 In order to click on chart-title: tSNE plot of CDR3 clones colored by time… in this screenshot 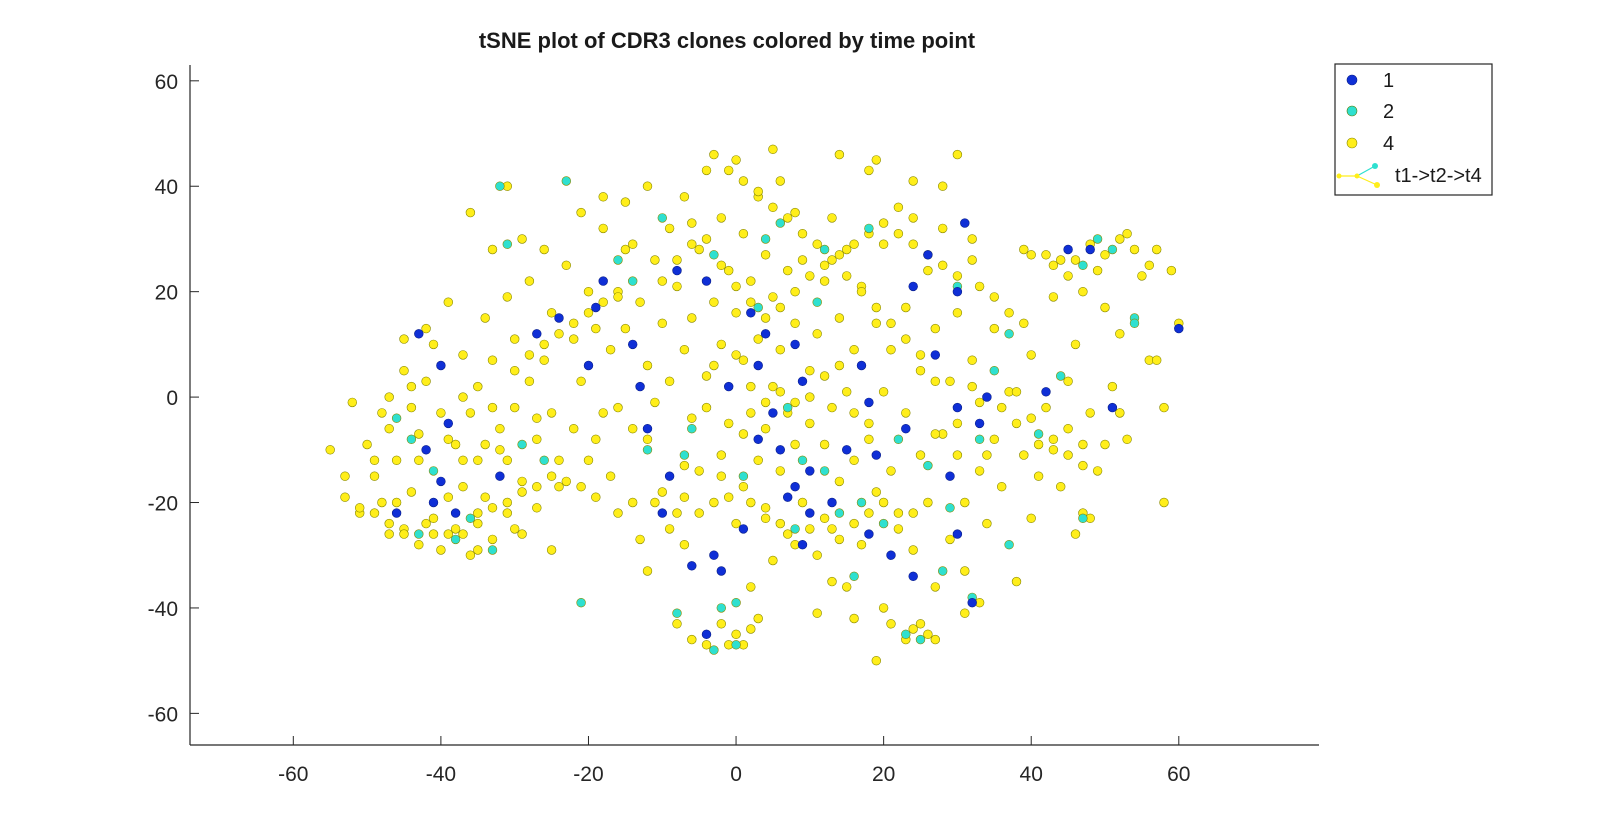, I will do `click(727, 40)`.